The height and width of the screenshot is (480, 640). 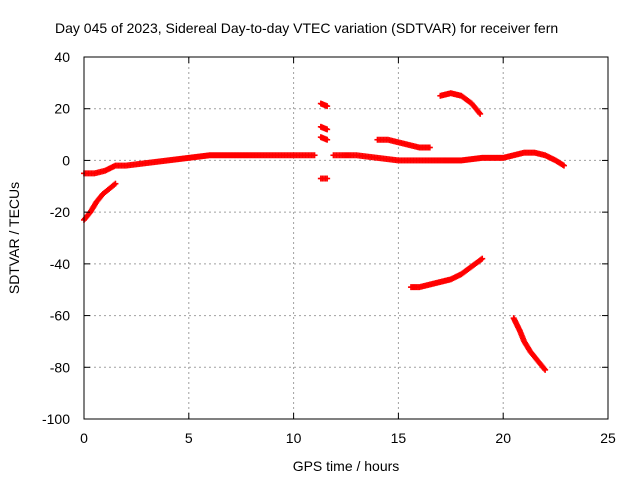 What do you see at coordinates (56, 419) in the screenshot?
I see `y-tick-label: -100` at bounding box center [56, 419].